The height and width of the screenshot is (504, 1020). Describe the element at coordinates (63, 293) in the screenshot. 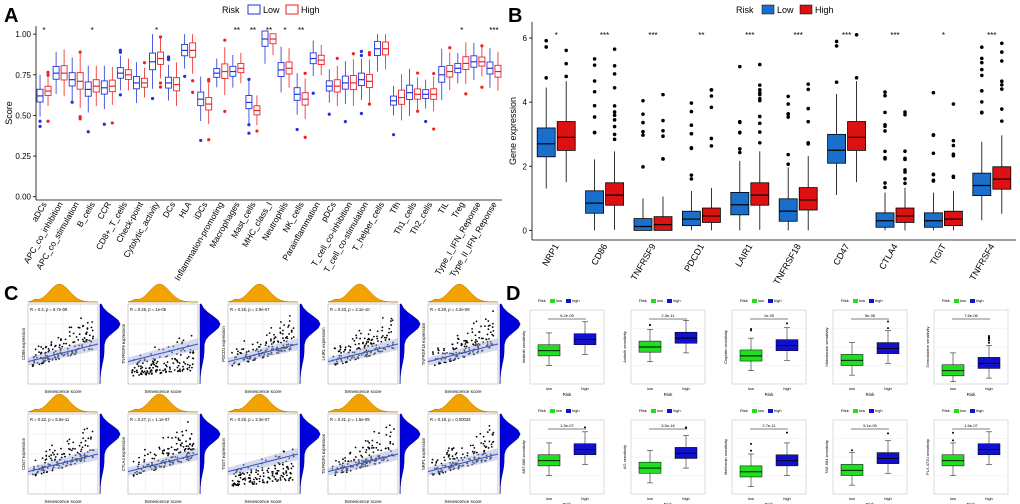

I see `top-density` at that location.